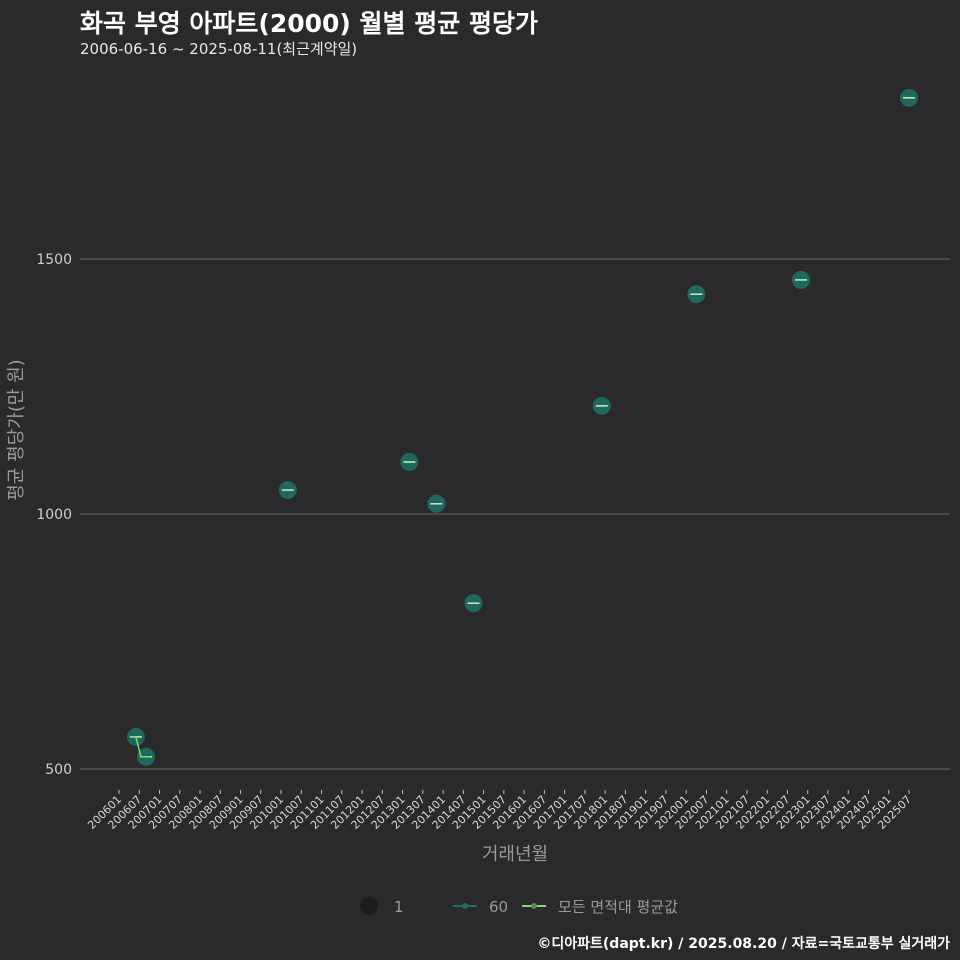 This screenshot has width=960, height=960. What do you see at coordinates (515, 854) in the screenshot?
I see `x-axis-title: 거래년월` at bounding box center [515, 854].